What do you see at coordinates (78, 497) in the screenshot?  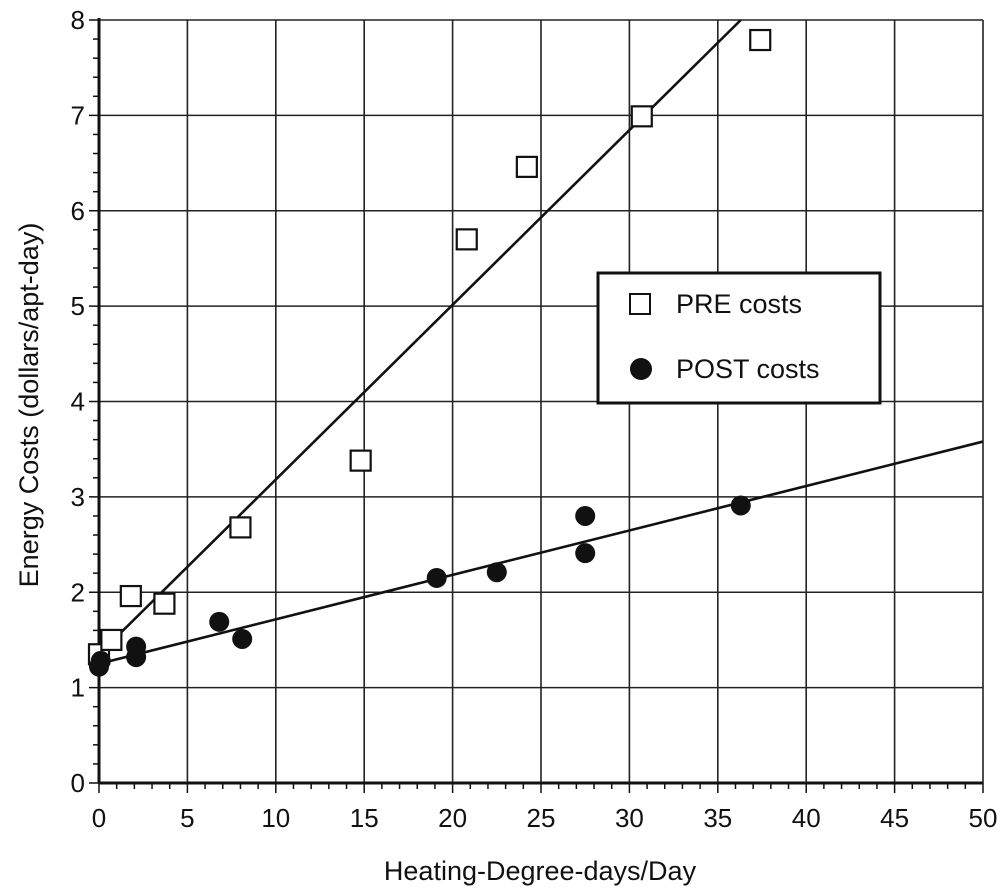 I see `y-tick-label: 3` at bounding box center [78, 497].